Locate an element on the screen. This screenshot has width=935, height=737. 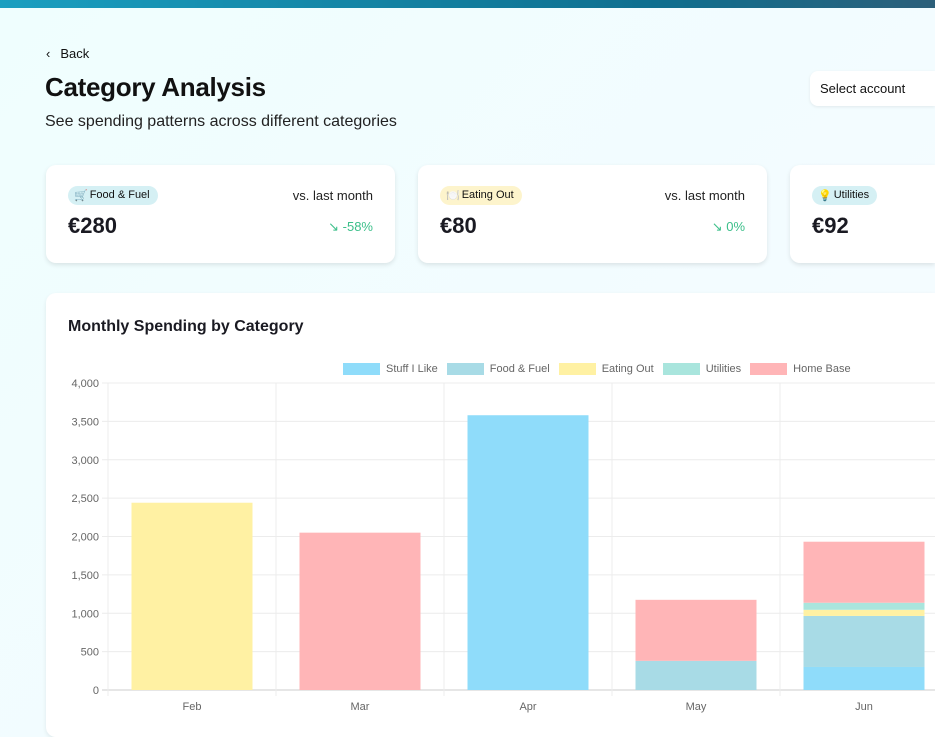
y-tick-label: 2,000 is located at coordinates (85, 538).